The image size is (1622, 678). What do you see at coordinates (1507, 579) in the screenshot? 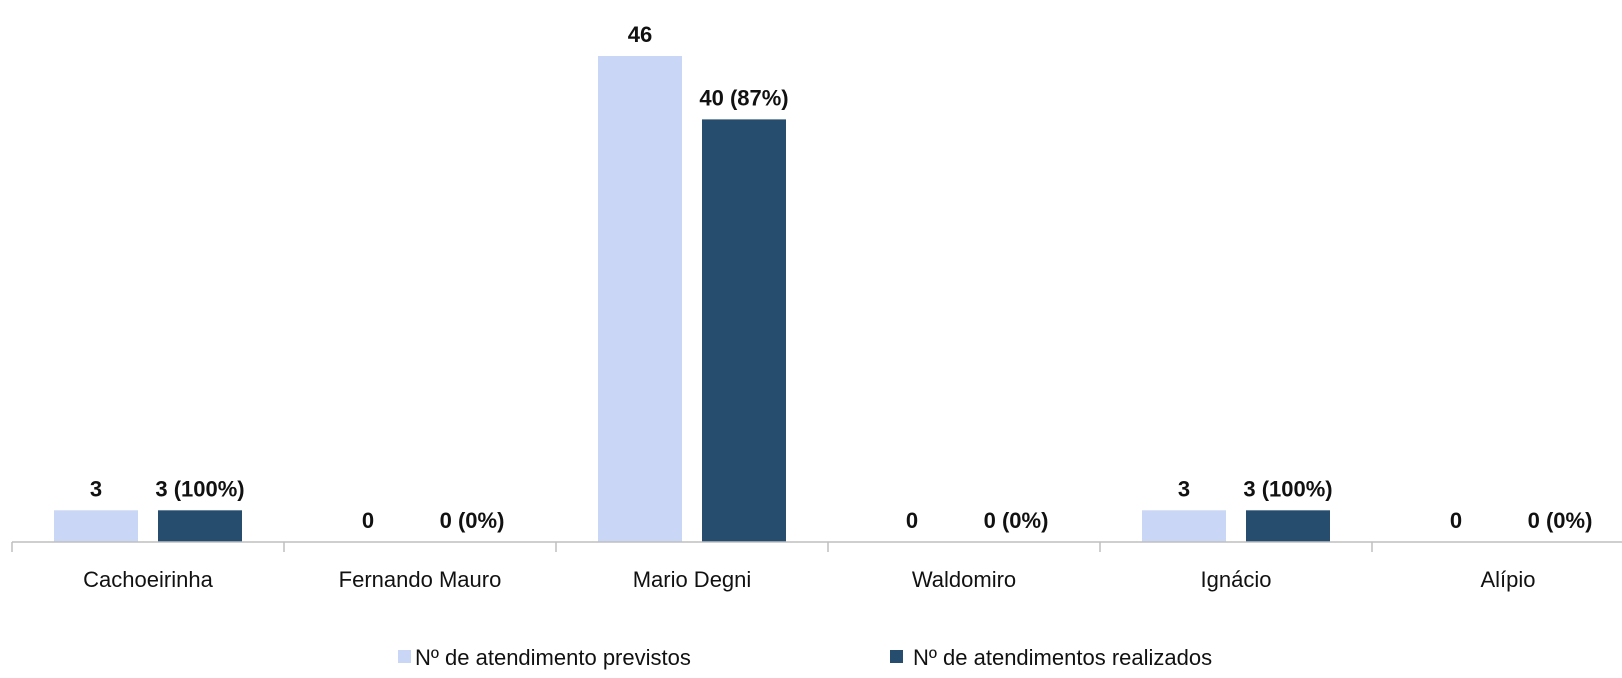
I see `x-tick-label-alipio: Alípio` at bounding box center [1507, 579].